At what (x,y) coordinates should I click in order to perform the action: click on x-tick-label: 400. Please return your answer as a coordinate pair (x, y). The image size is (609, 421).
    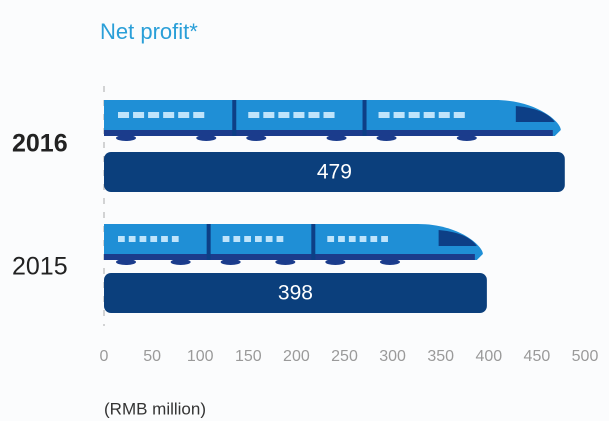
    Looking at the image, I should click on (488, 356).